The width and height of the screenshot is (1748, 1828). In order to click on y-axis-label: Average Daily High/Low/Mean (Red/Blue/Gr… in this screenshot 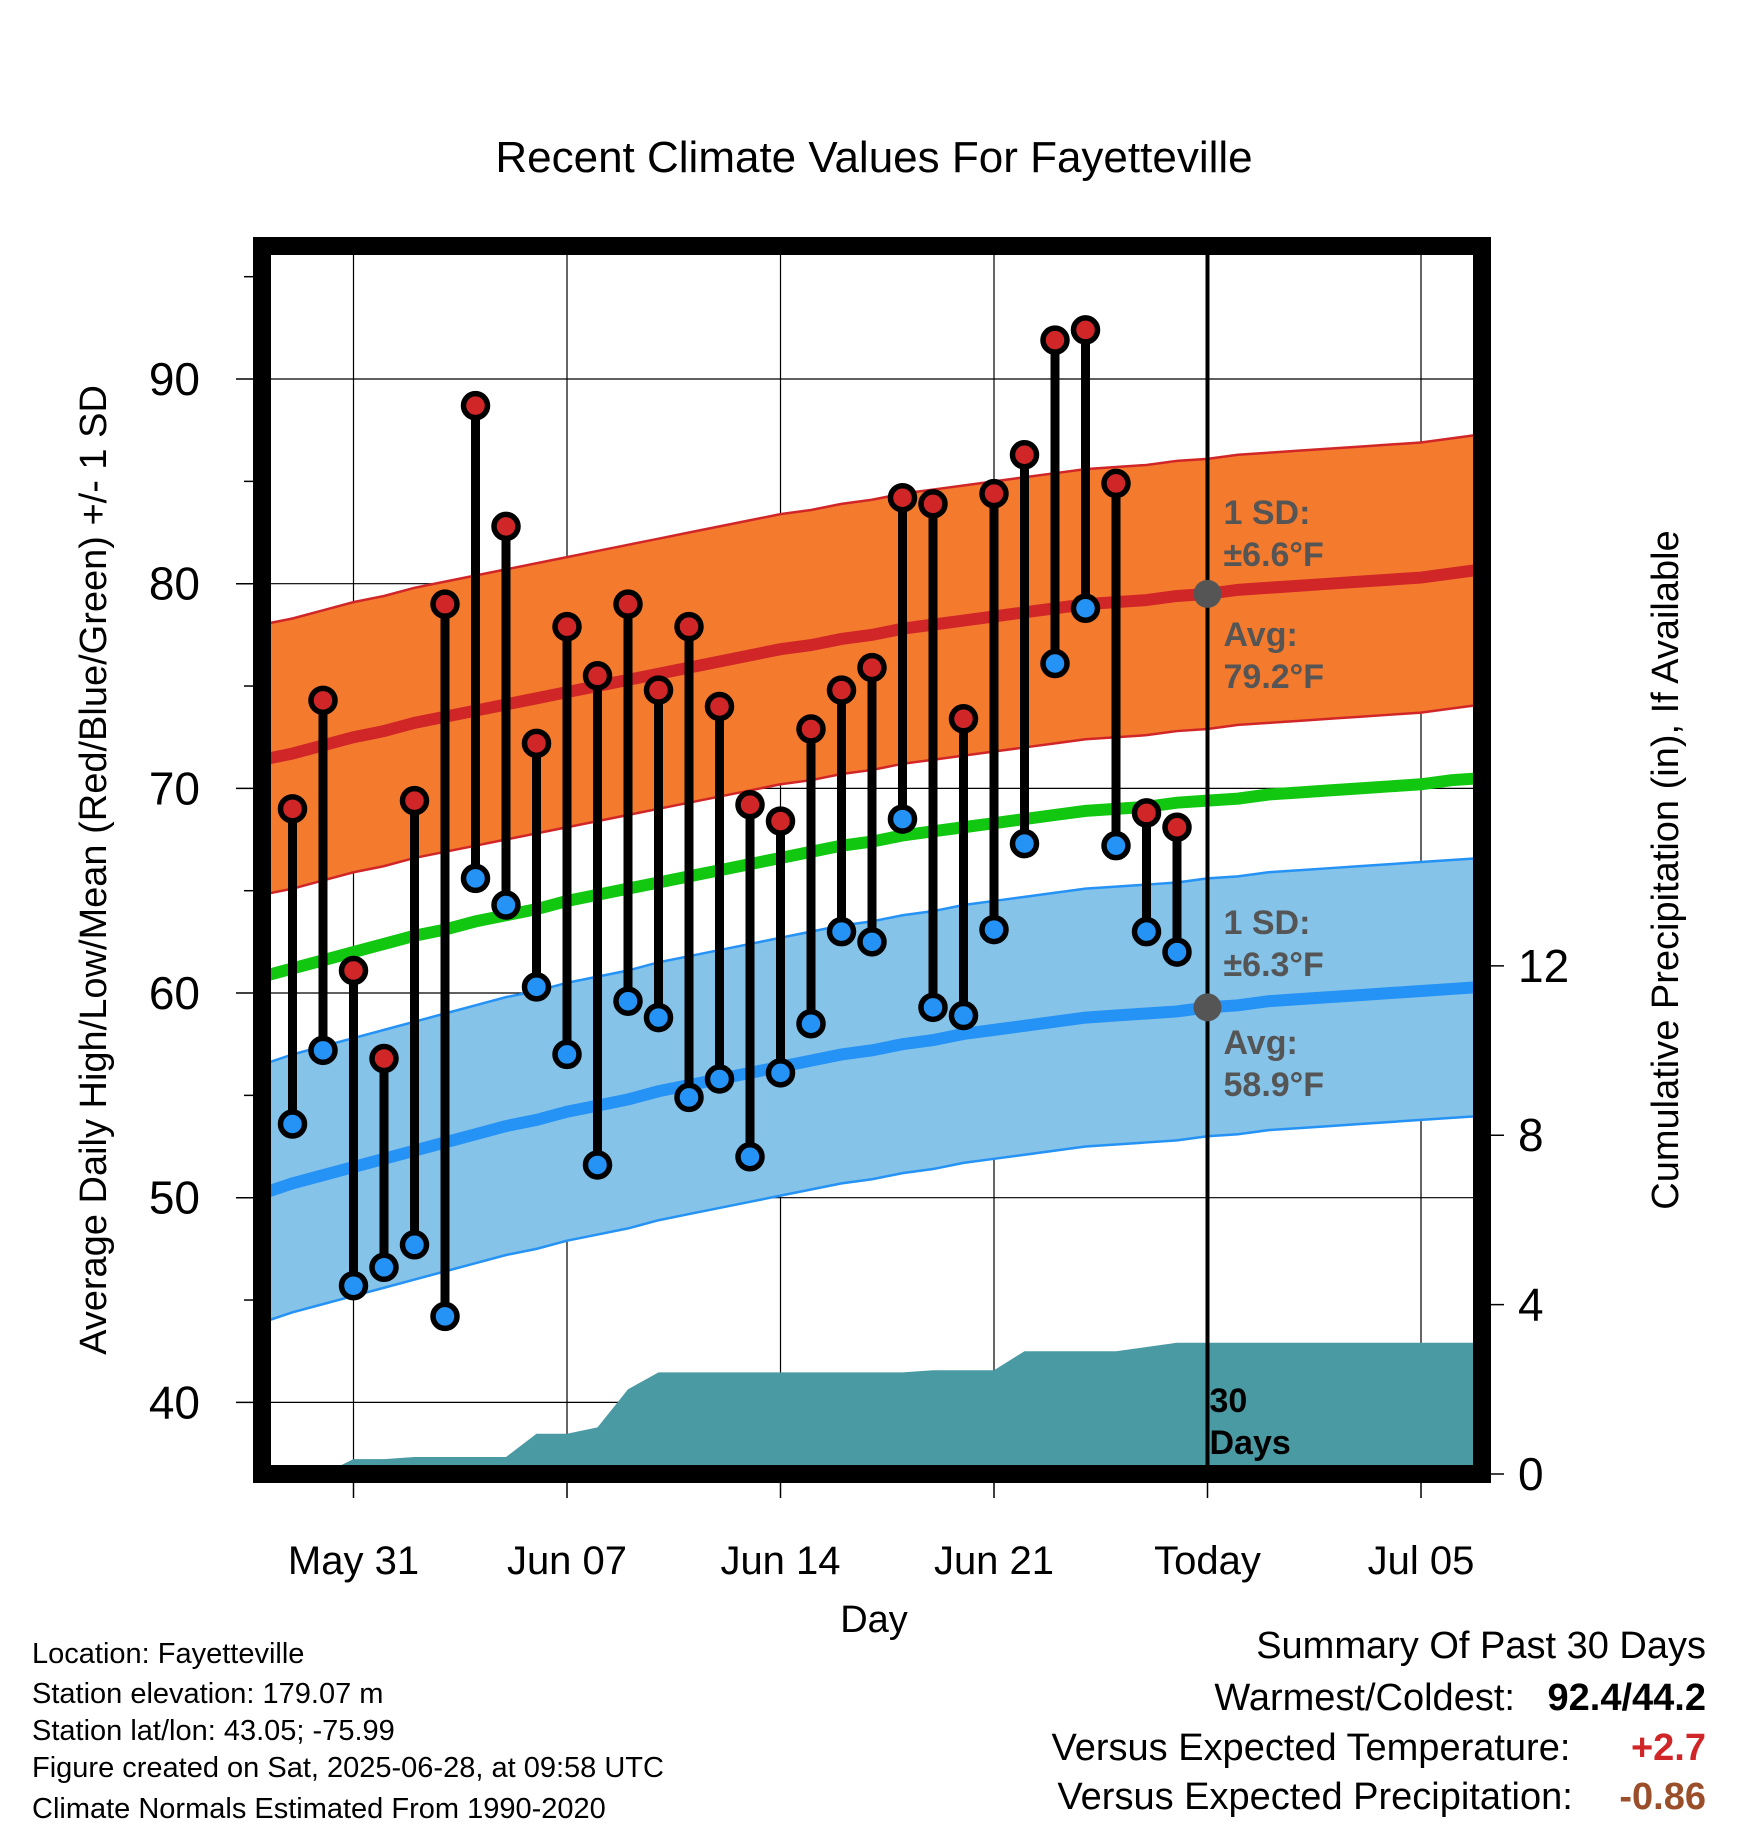, I will do `click(94, 870)`.